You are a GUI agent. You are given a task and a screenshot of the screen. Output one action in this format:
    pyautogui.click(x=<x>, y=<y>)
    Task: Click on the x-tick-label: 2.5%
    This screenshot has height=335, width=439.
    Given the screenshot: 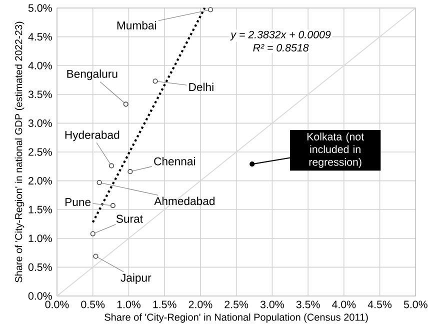 What is the action you would take?
    pyautogui.click(x=236, y=304)
    